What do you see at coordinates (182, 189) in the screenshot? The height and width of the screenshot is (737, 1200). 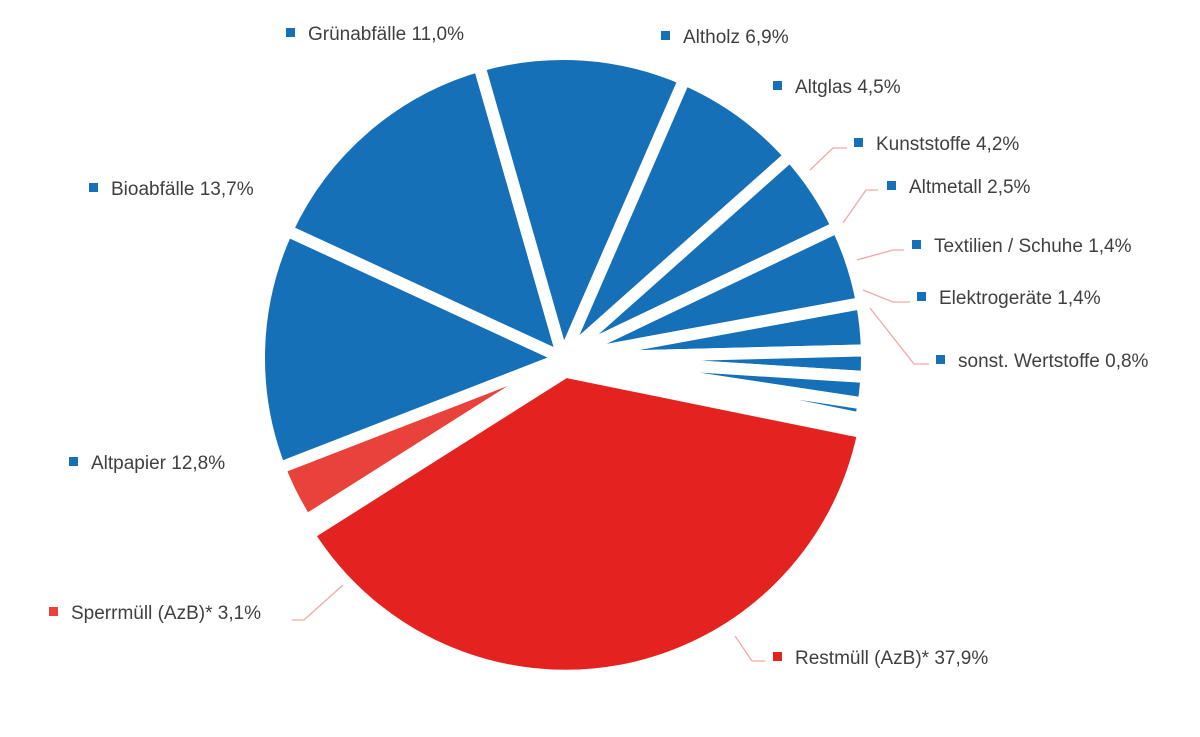 I see `slice-label: Bioabfälle 13,7%` at bounding box center [182, 189].